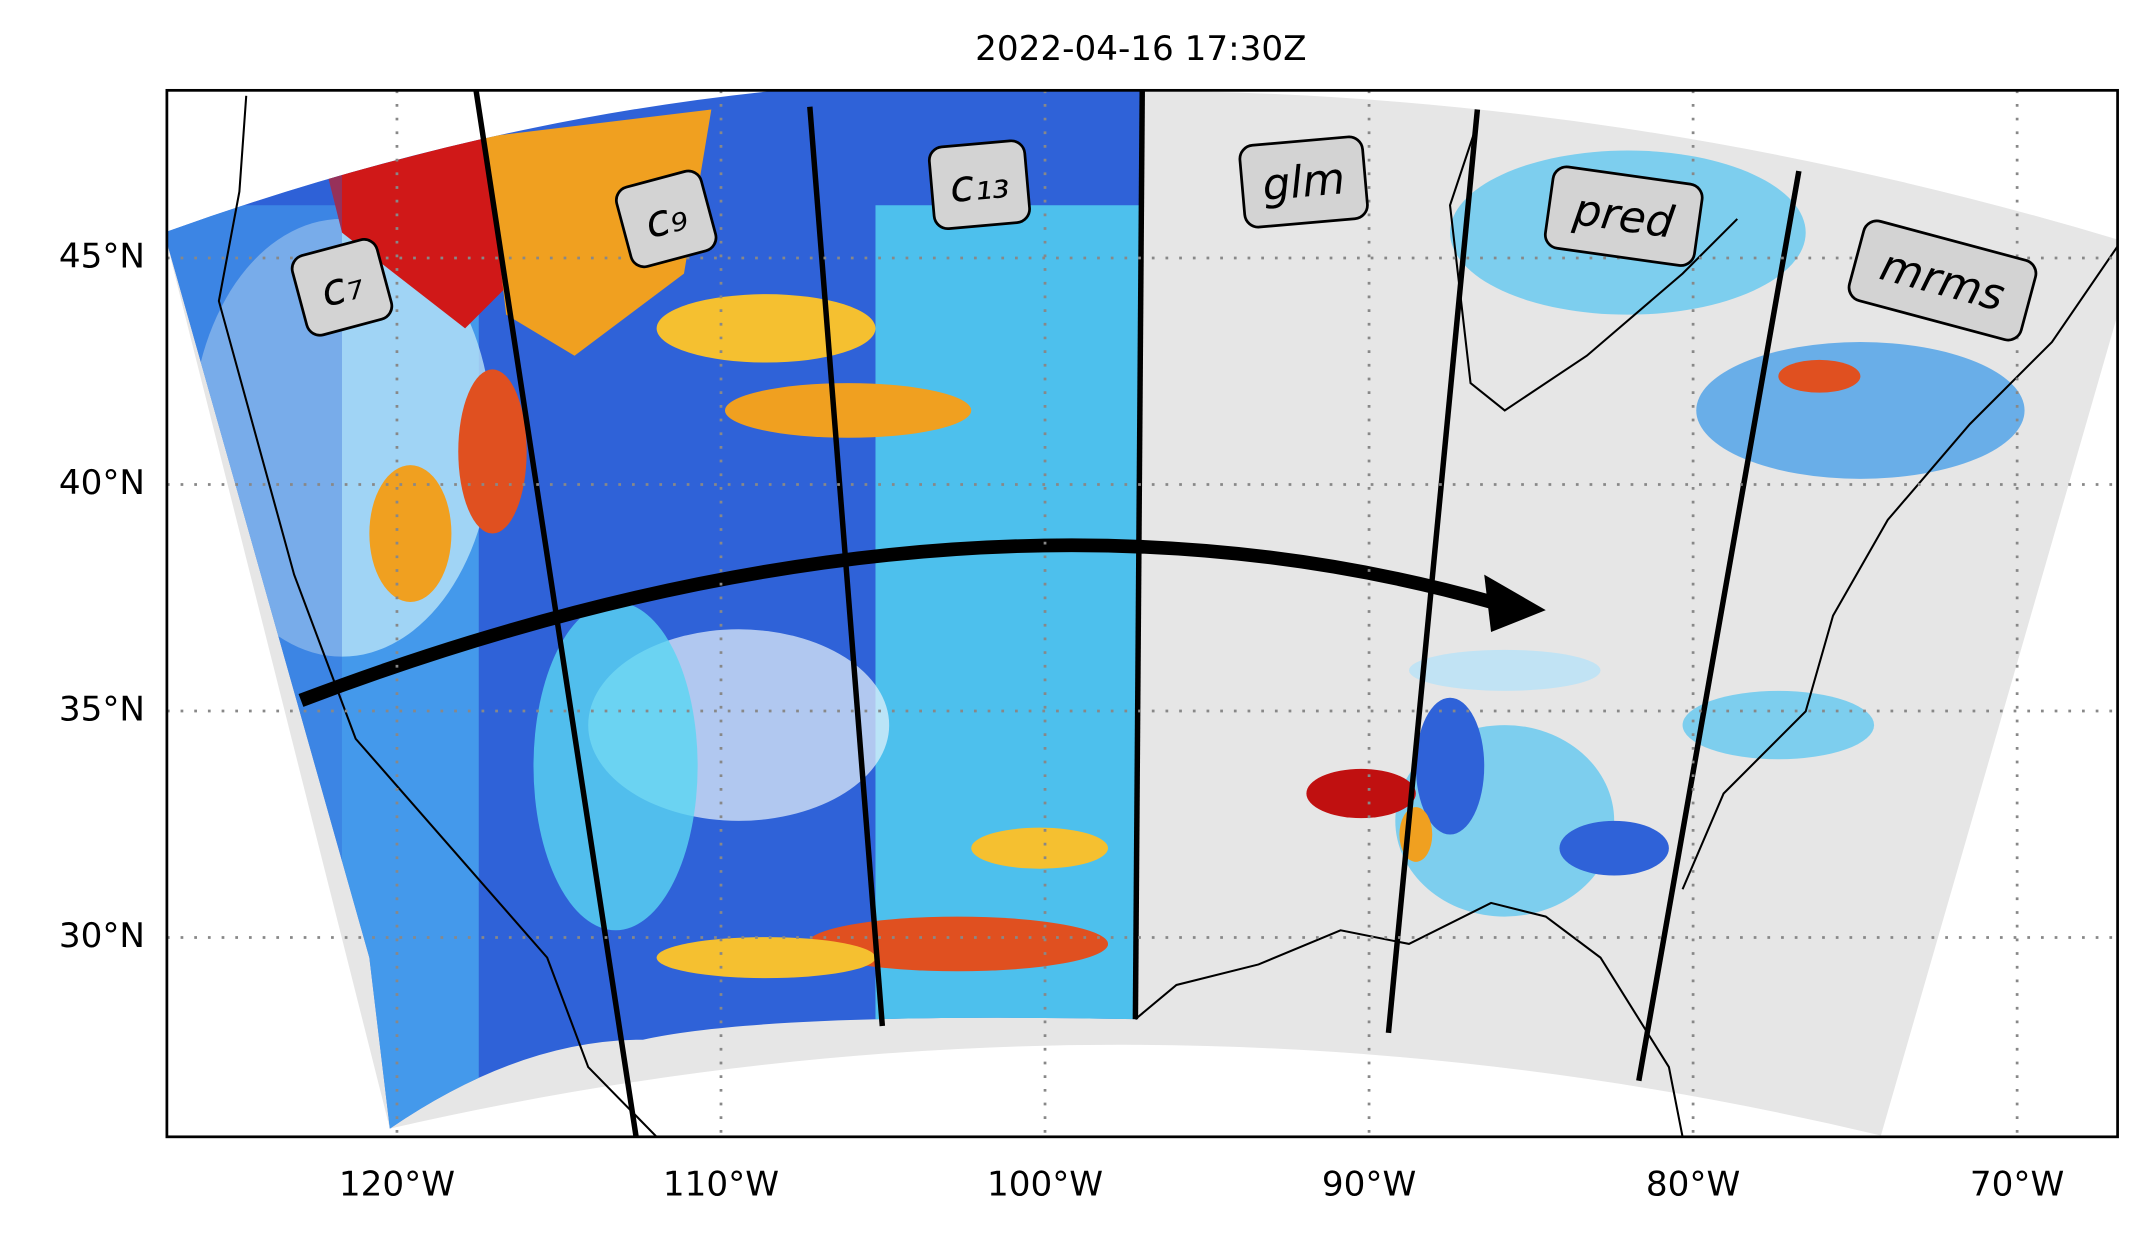  What do you see at coordinates (2017, 1185) in the screenshot?
I see `x-tick-label: 70°W` at bounding box center [2017, 1185].